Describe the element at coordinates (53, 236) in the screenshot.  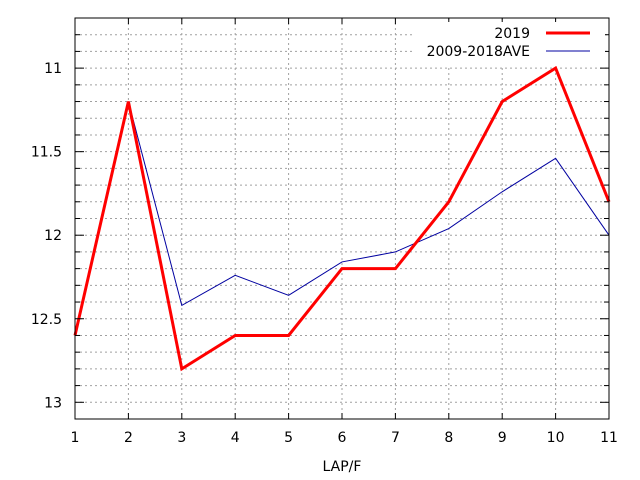
I see `y-tick-label: 12` at that location.